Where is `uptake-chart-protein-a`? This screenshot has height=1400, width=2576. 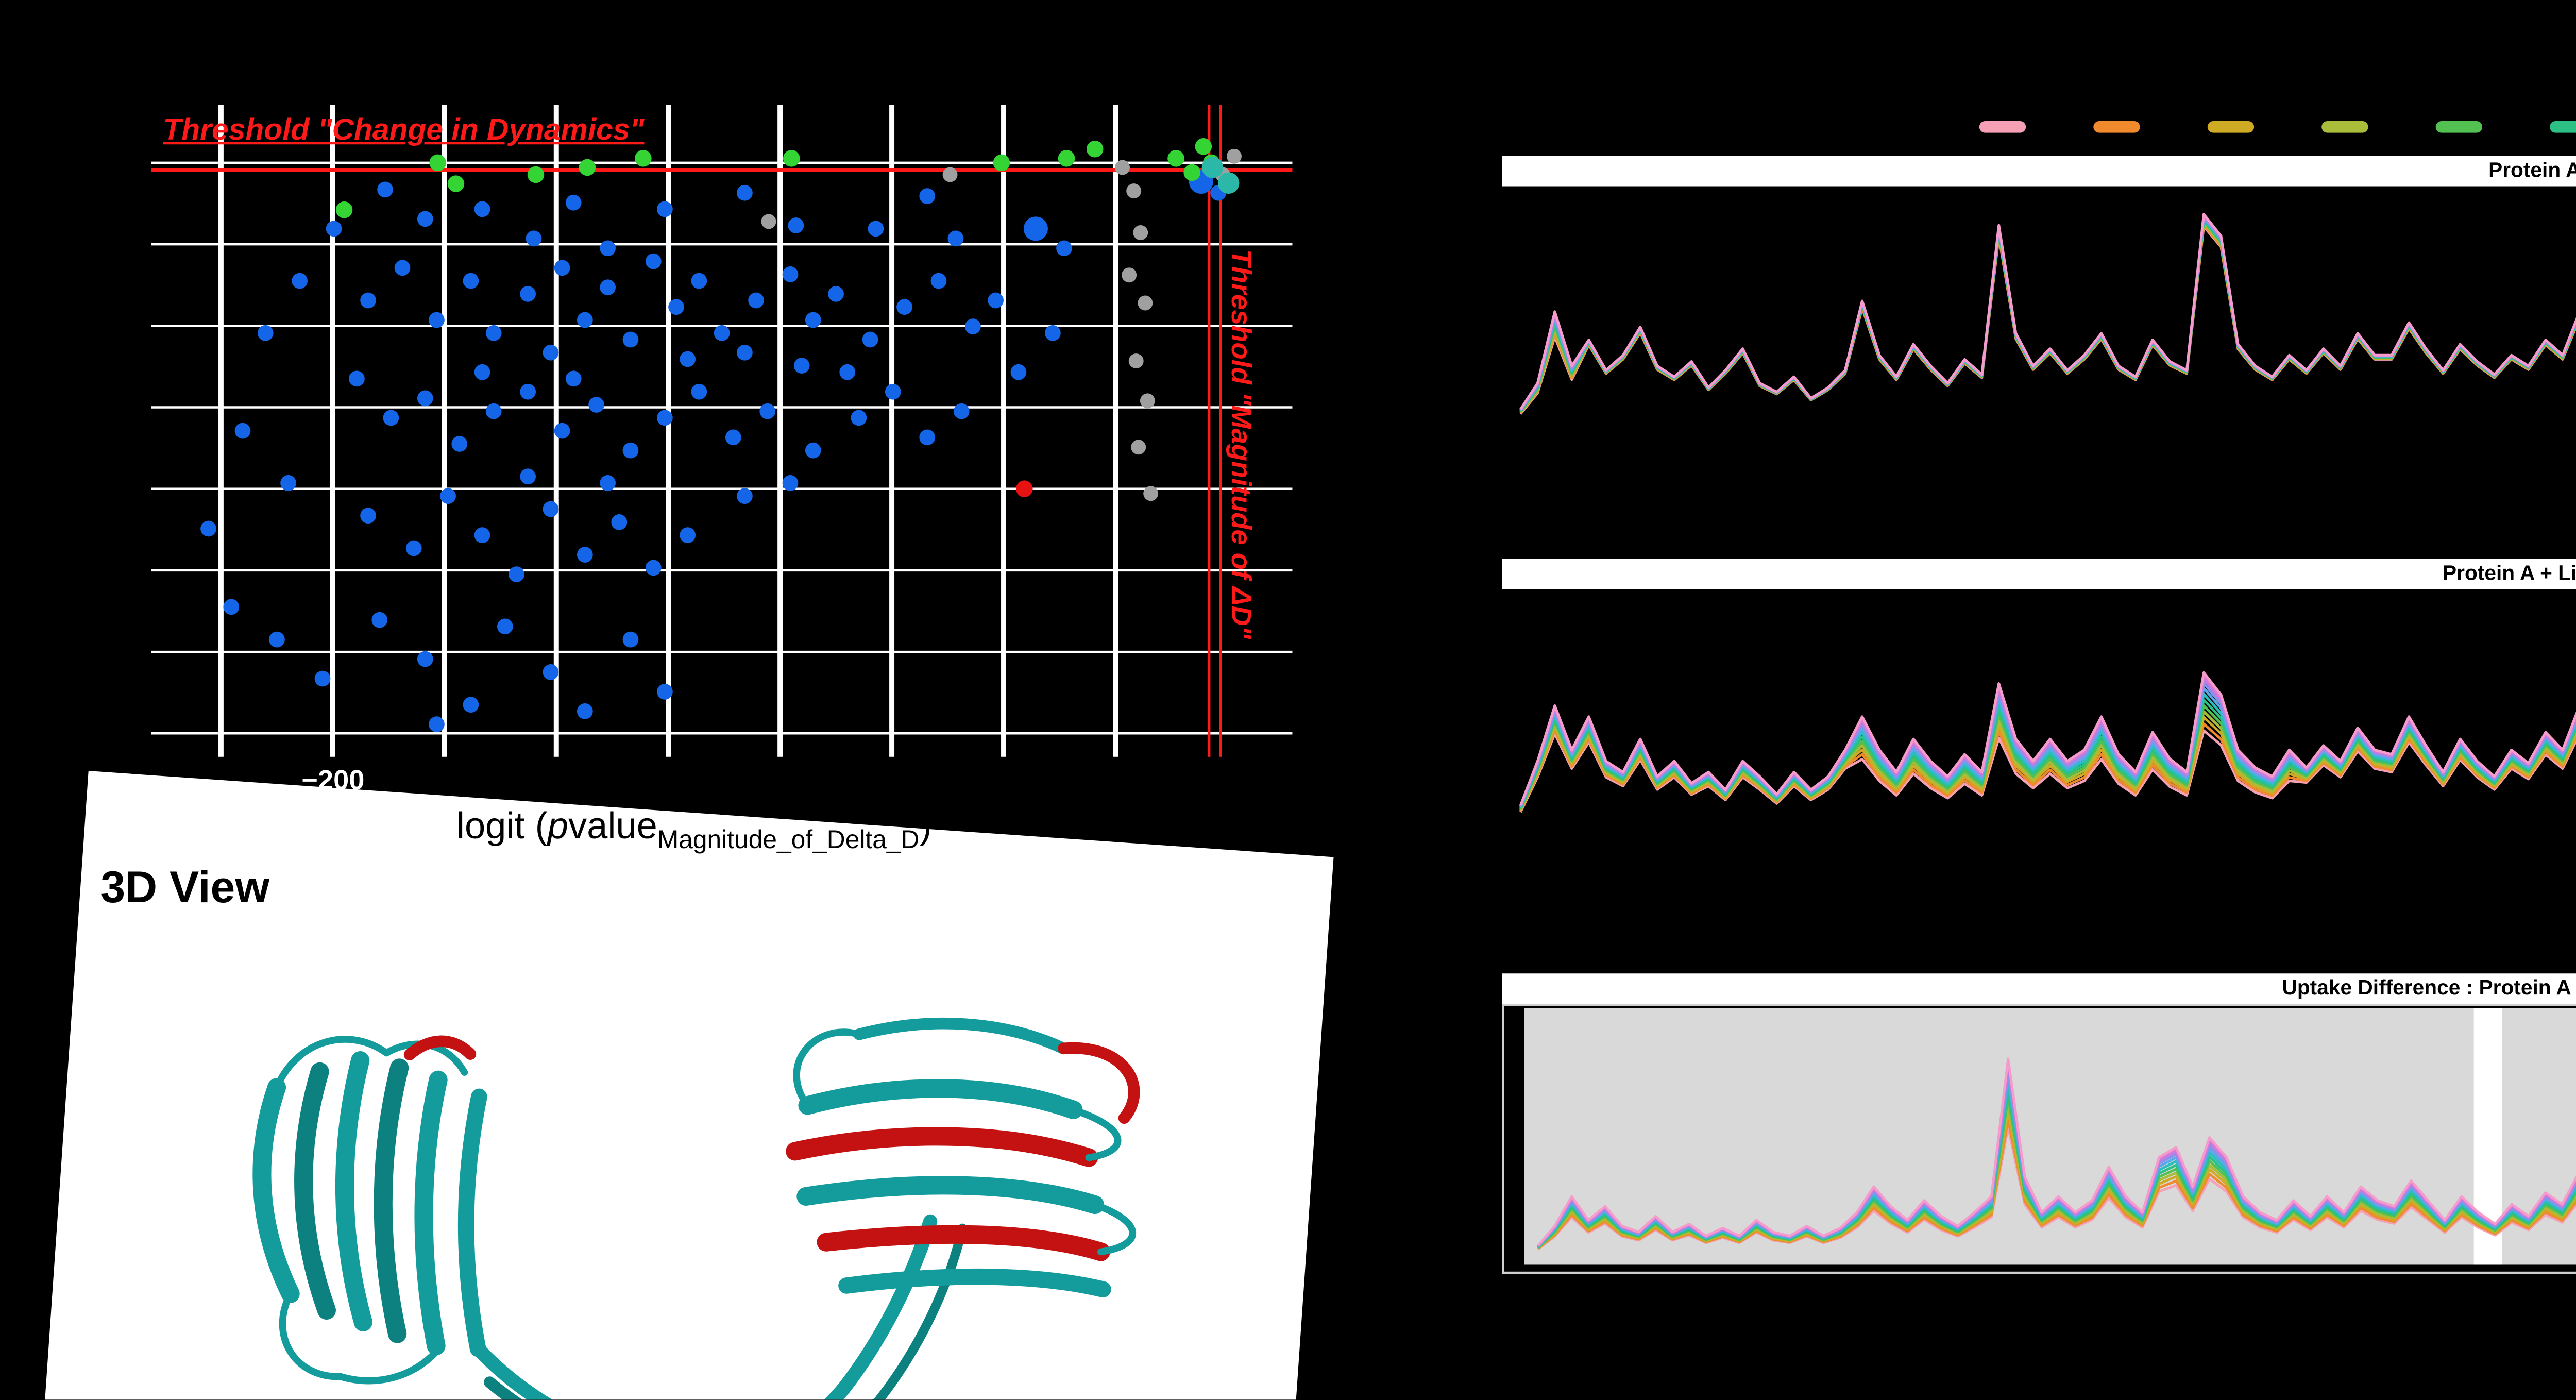 uptake-chart-protein-a is located at coordinates (2039, 370).